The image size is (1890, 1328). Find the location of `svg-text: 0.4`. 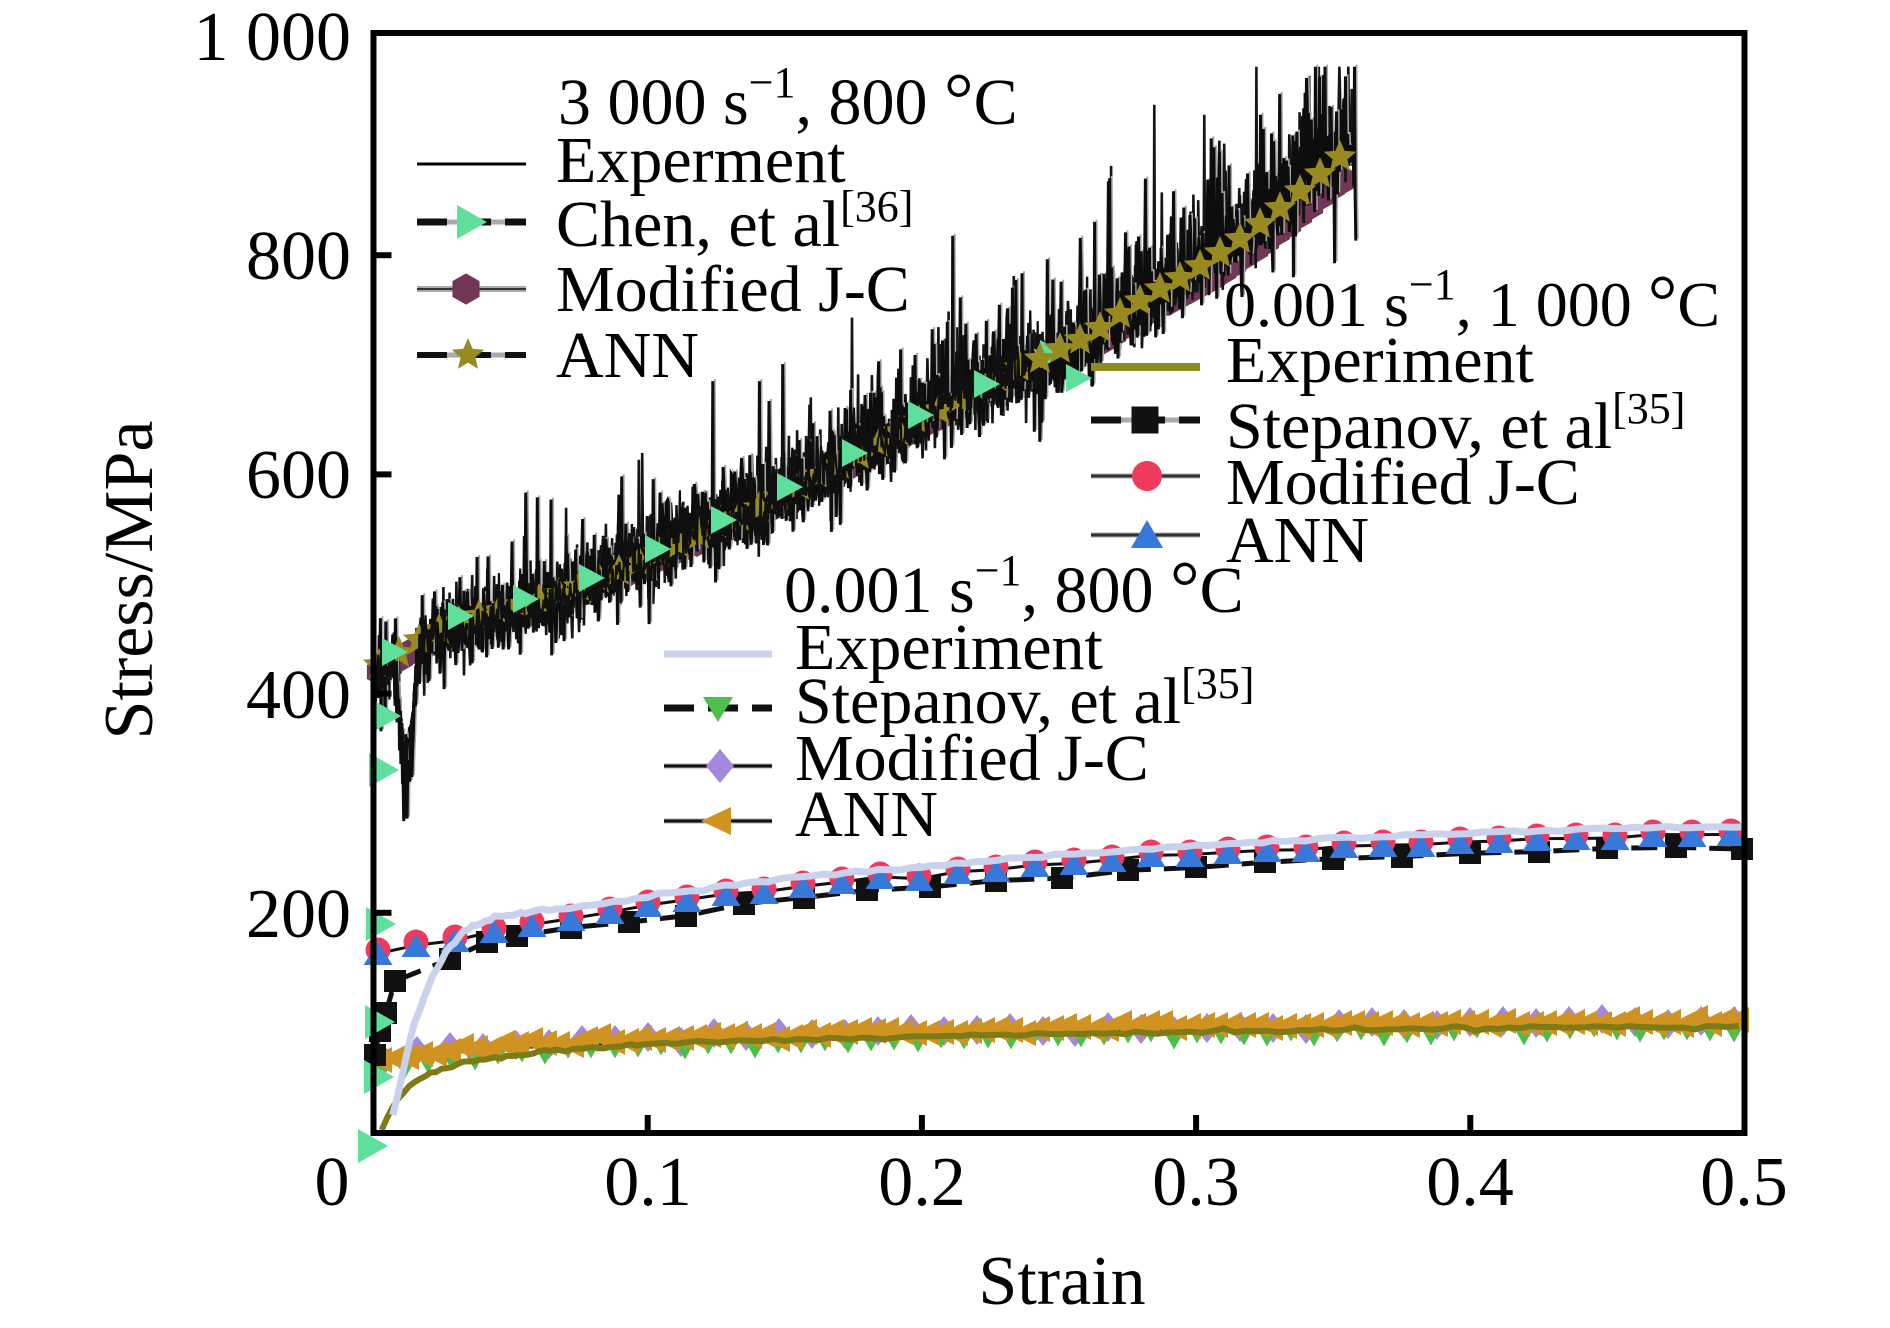

svg-text: 0.4 is located at coordinates (1470, 1182).